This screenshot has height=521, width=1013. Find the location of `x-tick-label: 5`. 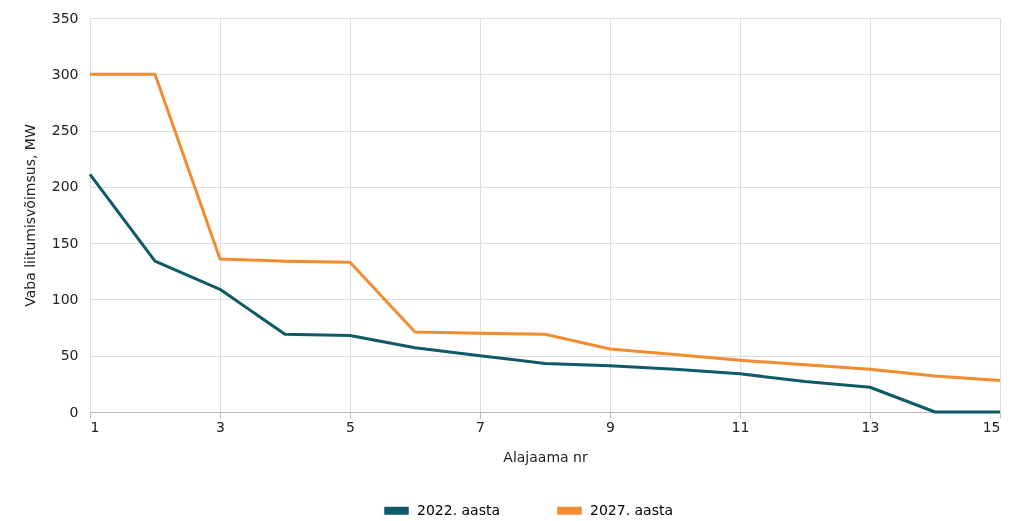

x-tick-label: 5 is located at coordinates (350, 426).